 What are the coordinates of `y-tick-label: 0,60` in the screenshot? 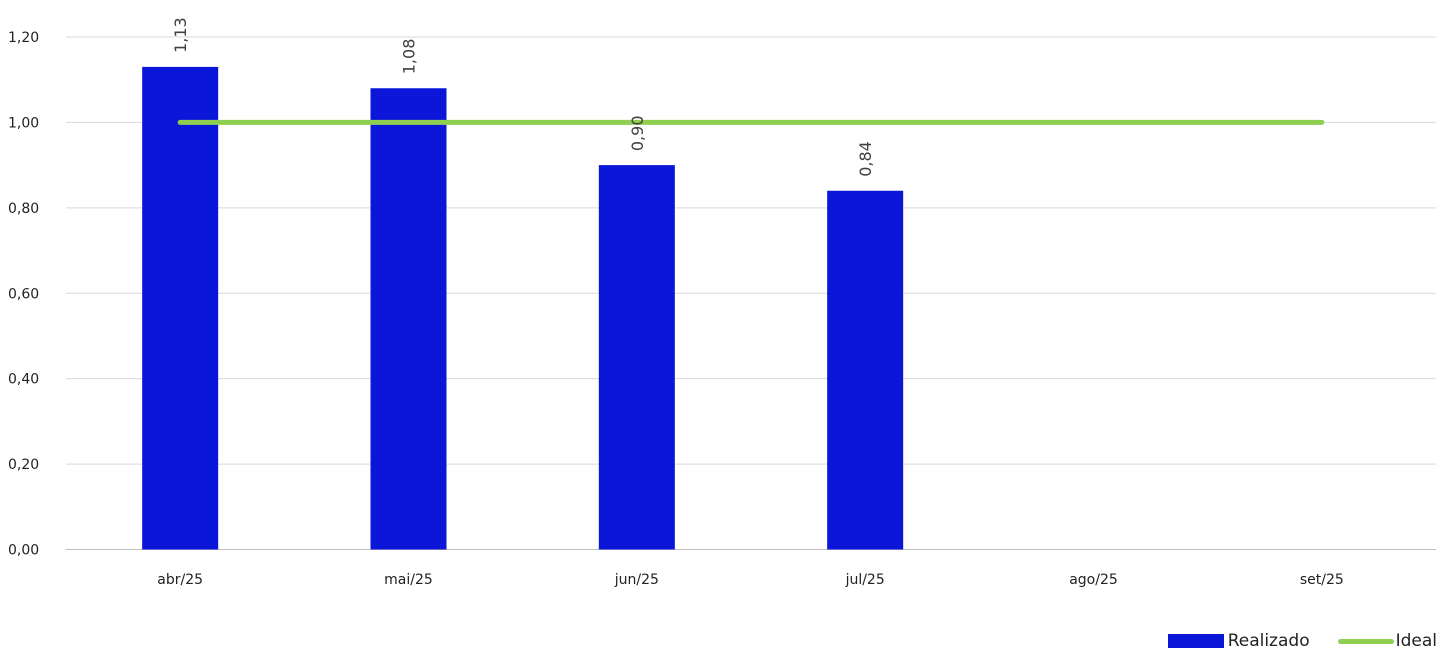 It's located at (23, 294).